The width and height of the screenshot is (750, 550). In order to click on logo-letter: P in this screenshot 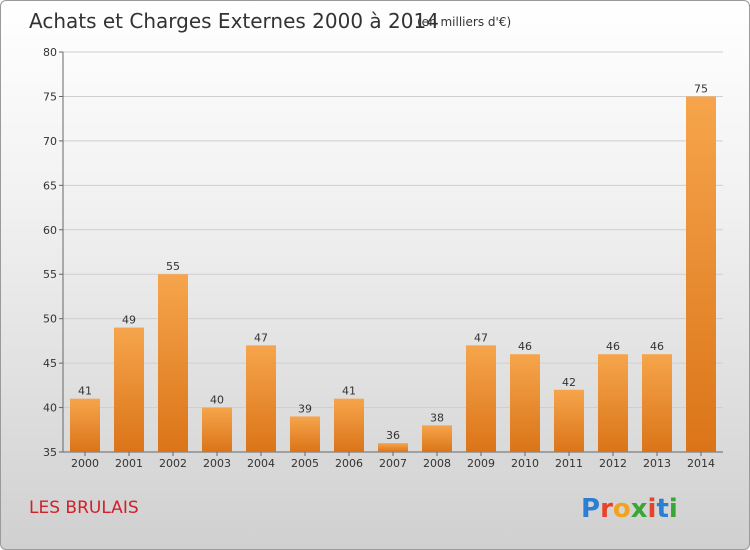, I will do `click(590, 509)`.